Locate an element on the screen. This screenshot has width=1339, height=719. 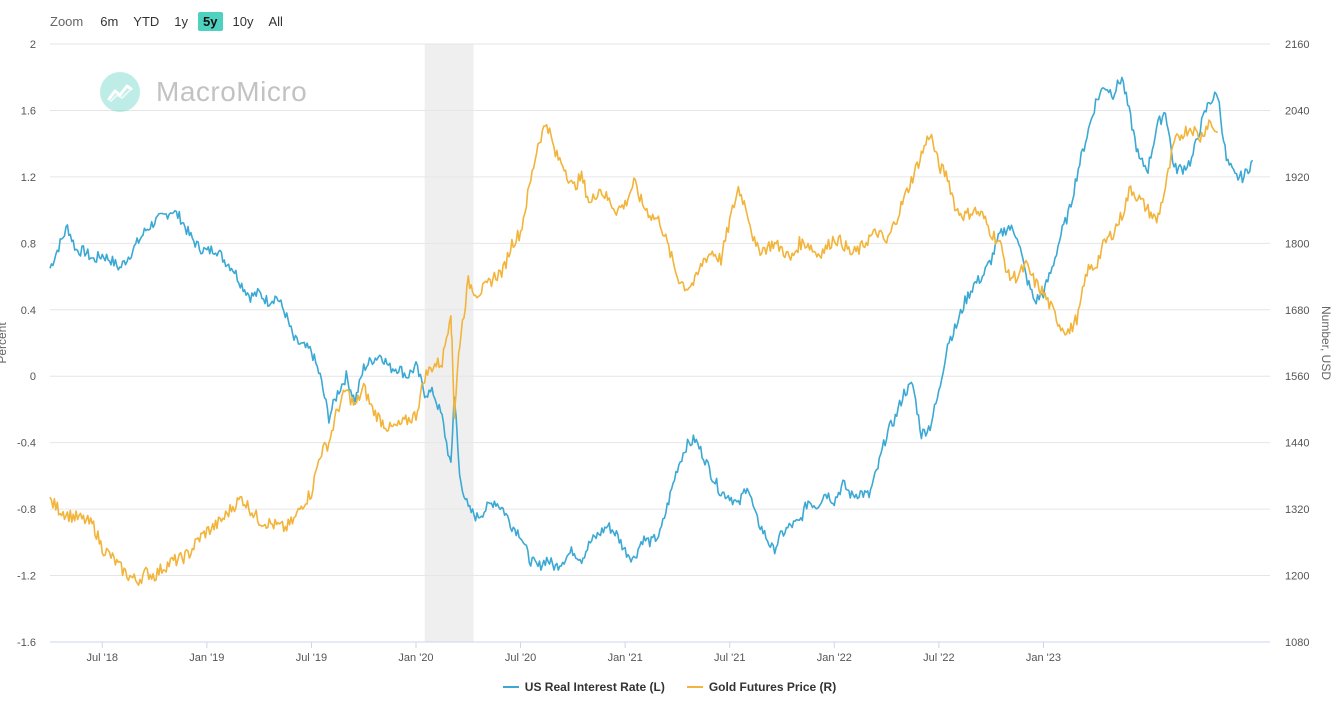
right-tick-label: 1440 is located at coordinates (1297, 444).